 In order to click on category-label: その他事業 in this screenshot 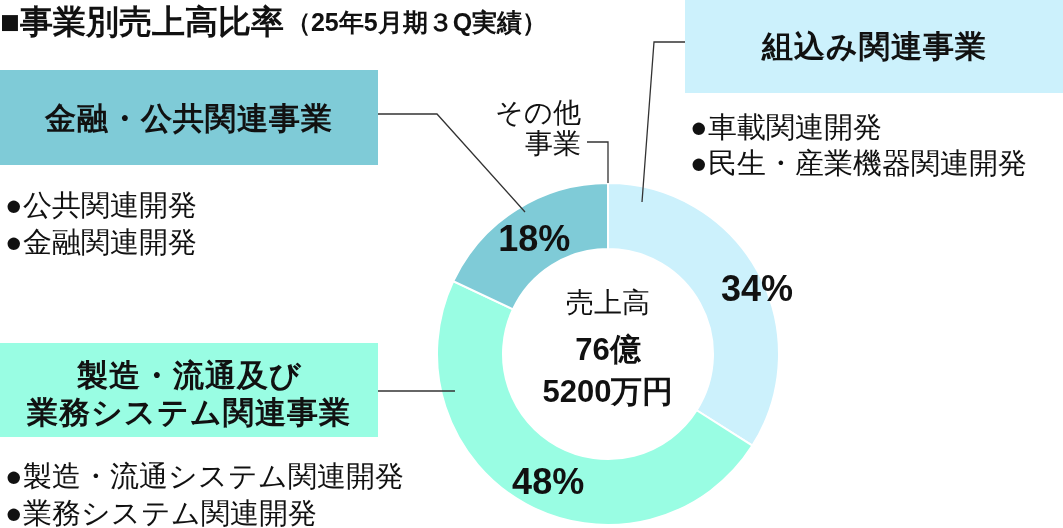, I will do `click(538, 127)`.